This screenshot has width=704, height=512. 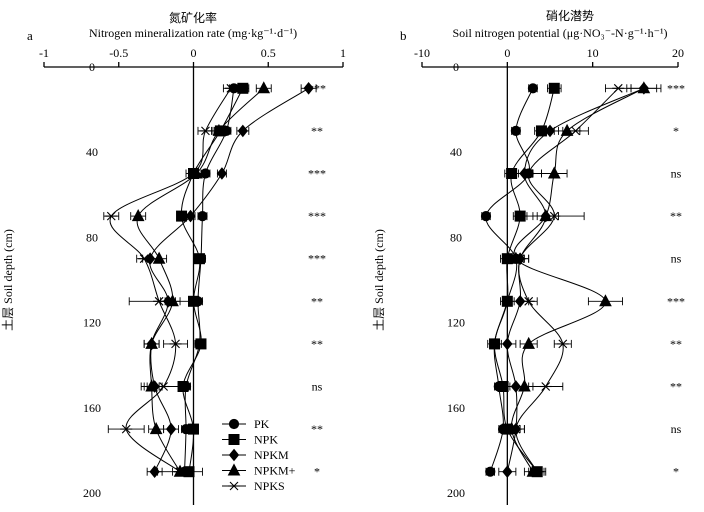 What do you see at coordinates (209, 280) in the screenshot?
I see `panel-a-series-pk-line` at bounding box center [209, 280].